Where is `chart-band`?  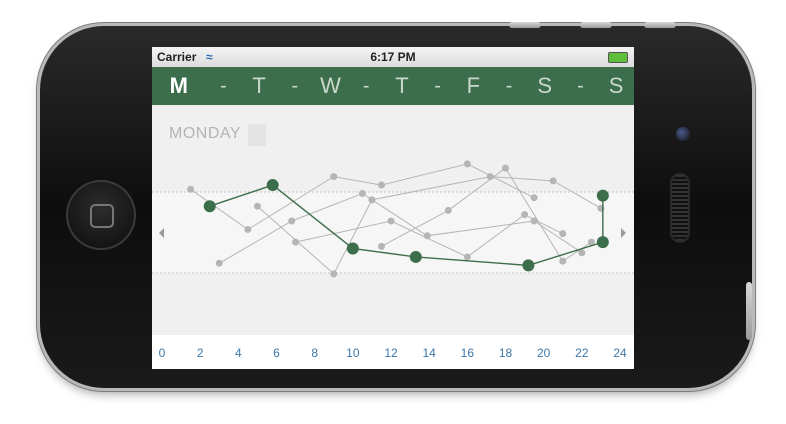 chart-band is located at coordinates (393, 232).